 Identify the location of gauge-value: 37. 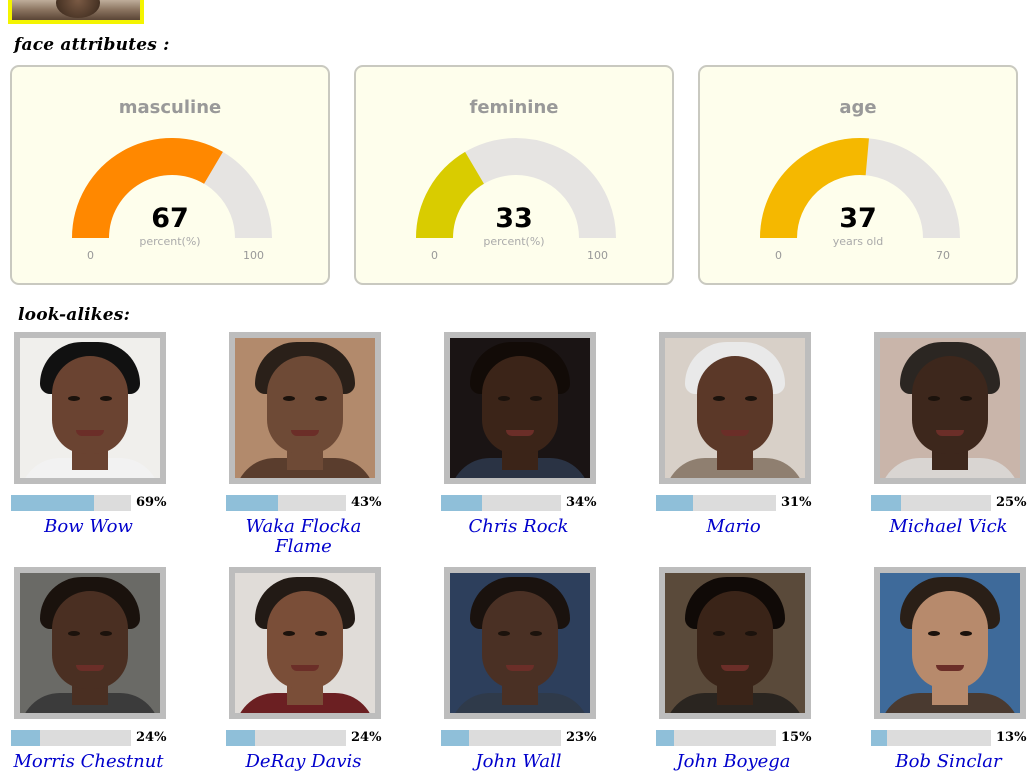
(858, 218).